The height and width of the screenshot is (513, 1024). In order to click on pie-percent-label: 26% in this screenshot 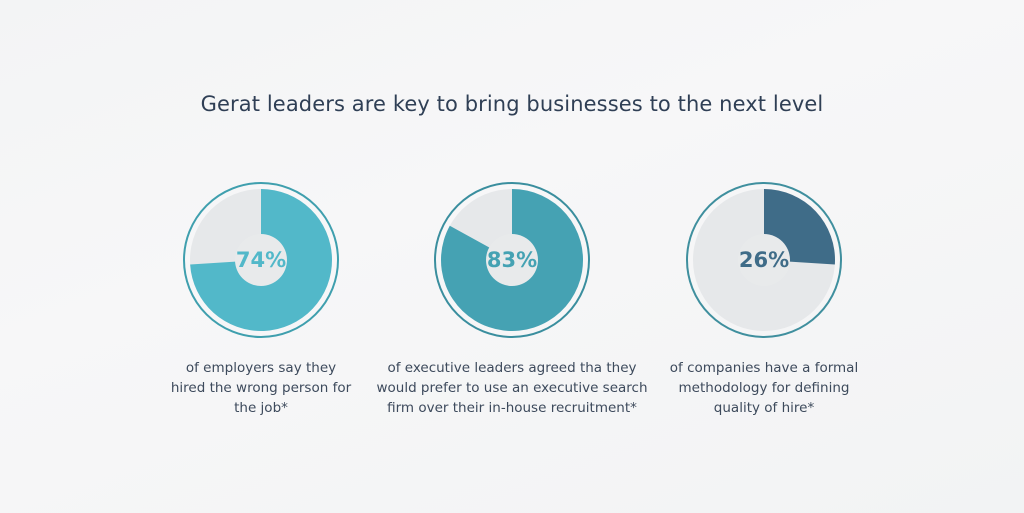, I will do `click(764, 260)`.